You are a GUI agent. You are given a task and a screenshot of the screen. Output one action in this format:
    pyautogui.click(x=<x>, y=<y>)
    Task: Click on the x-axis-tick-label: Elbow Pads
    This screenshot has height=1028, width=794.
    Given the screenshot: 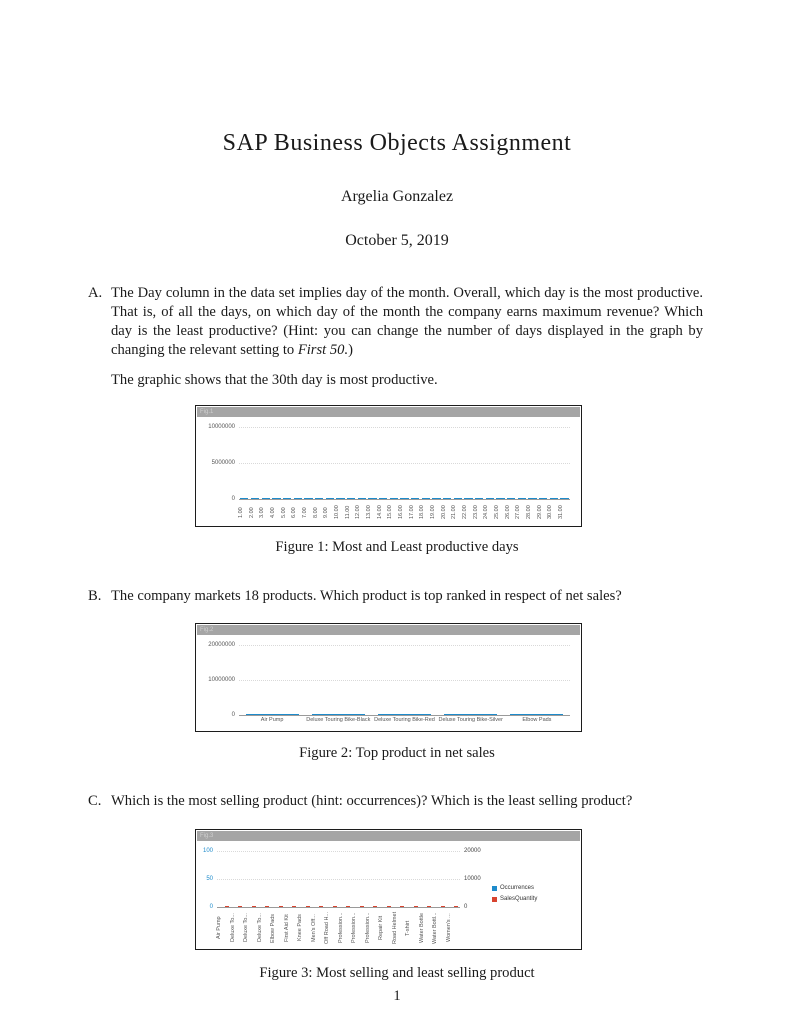 What is the action you would take?
    pyautogui.click(x=273, y=928)
    